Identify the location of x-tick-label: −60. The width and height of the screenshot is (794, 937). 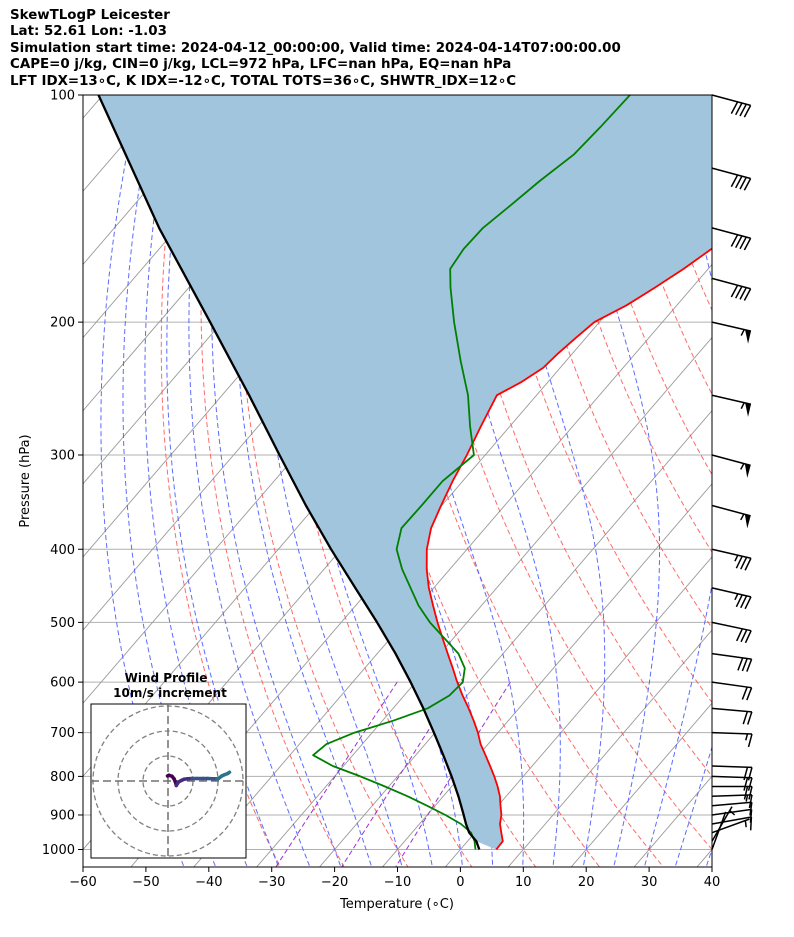
(82, 882).